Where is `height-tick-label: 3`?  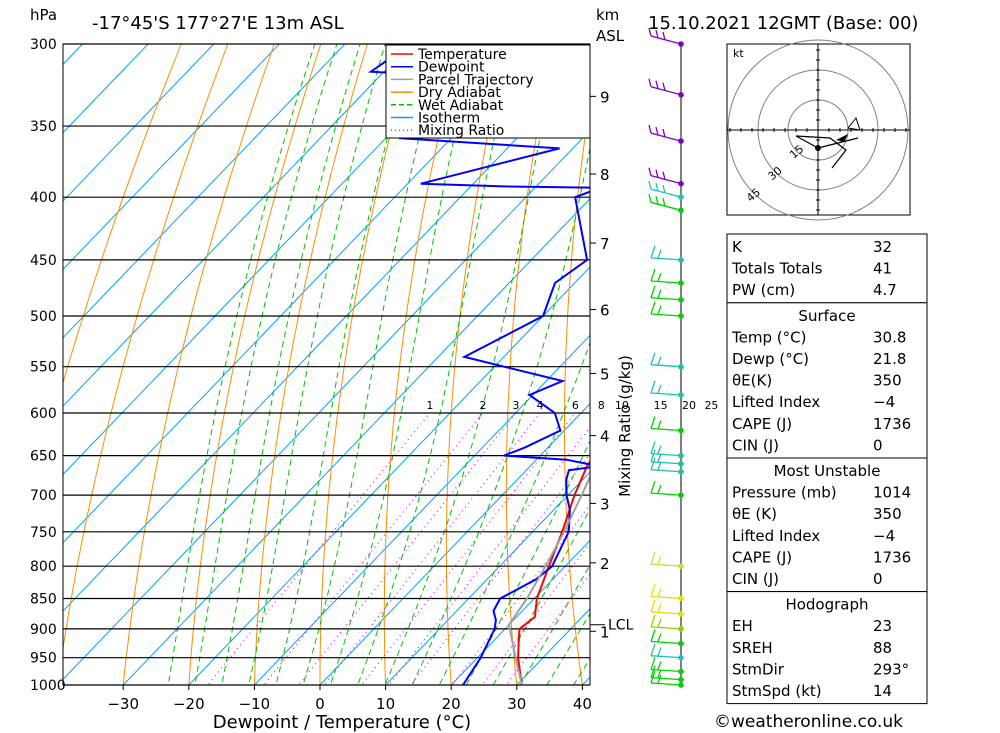 height-tick-label: 3 is located at coordinates (605, 504).